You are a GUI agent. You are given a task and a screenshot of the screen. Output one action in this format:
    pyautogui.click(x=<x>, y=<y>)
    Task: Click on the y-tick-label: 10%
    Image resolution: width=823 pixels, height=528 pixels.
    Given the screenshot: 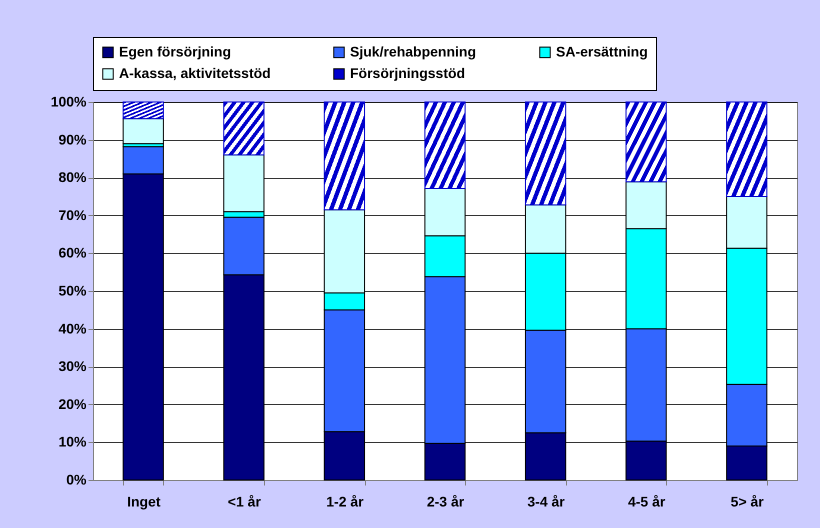 What is the action you would take?
    pyautogui.click(x=73, y=442)
    